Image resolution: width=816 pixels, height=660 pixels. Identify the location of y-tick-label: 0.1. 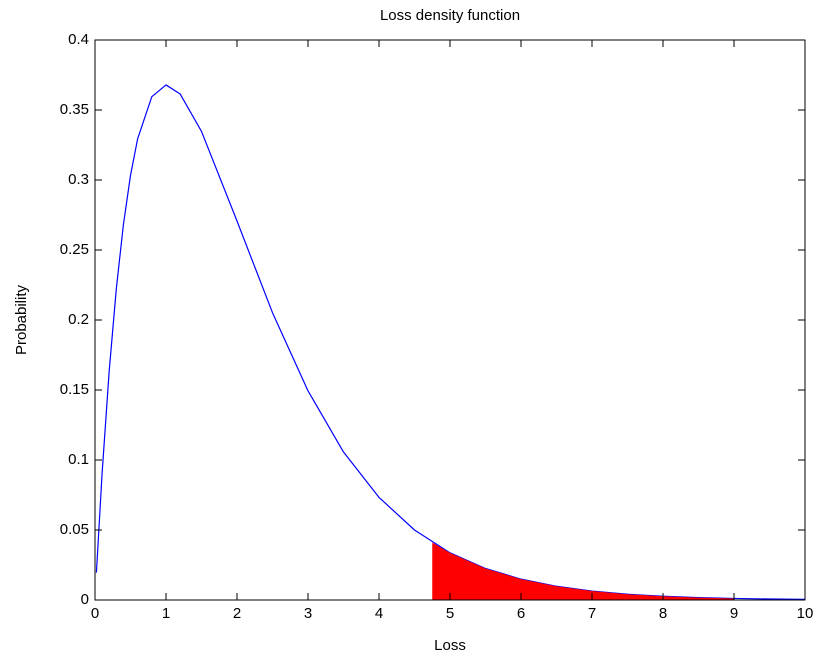
(78, 459).